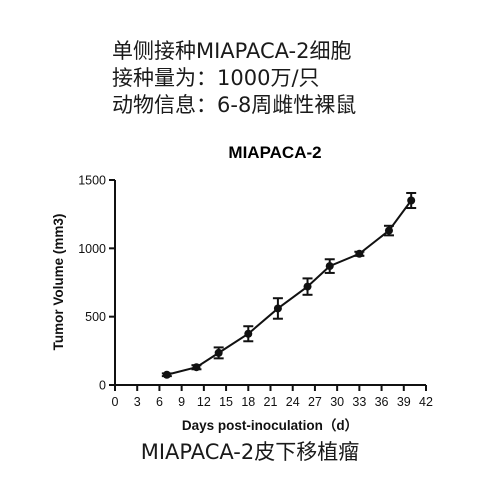  Describe the element at coordinates (204, 402) in the screenshot. I see `x-tick-label: 12` at that location.